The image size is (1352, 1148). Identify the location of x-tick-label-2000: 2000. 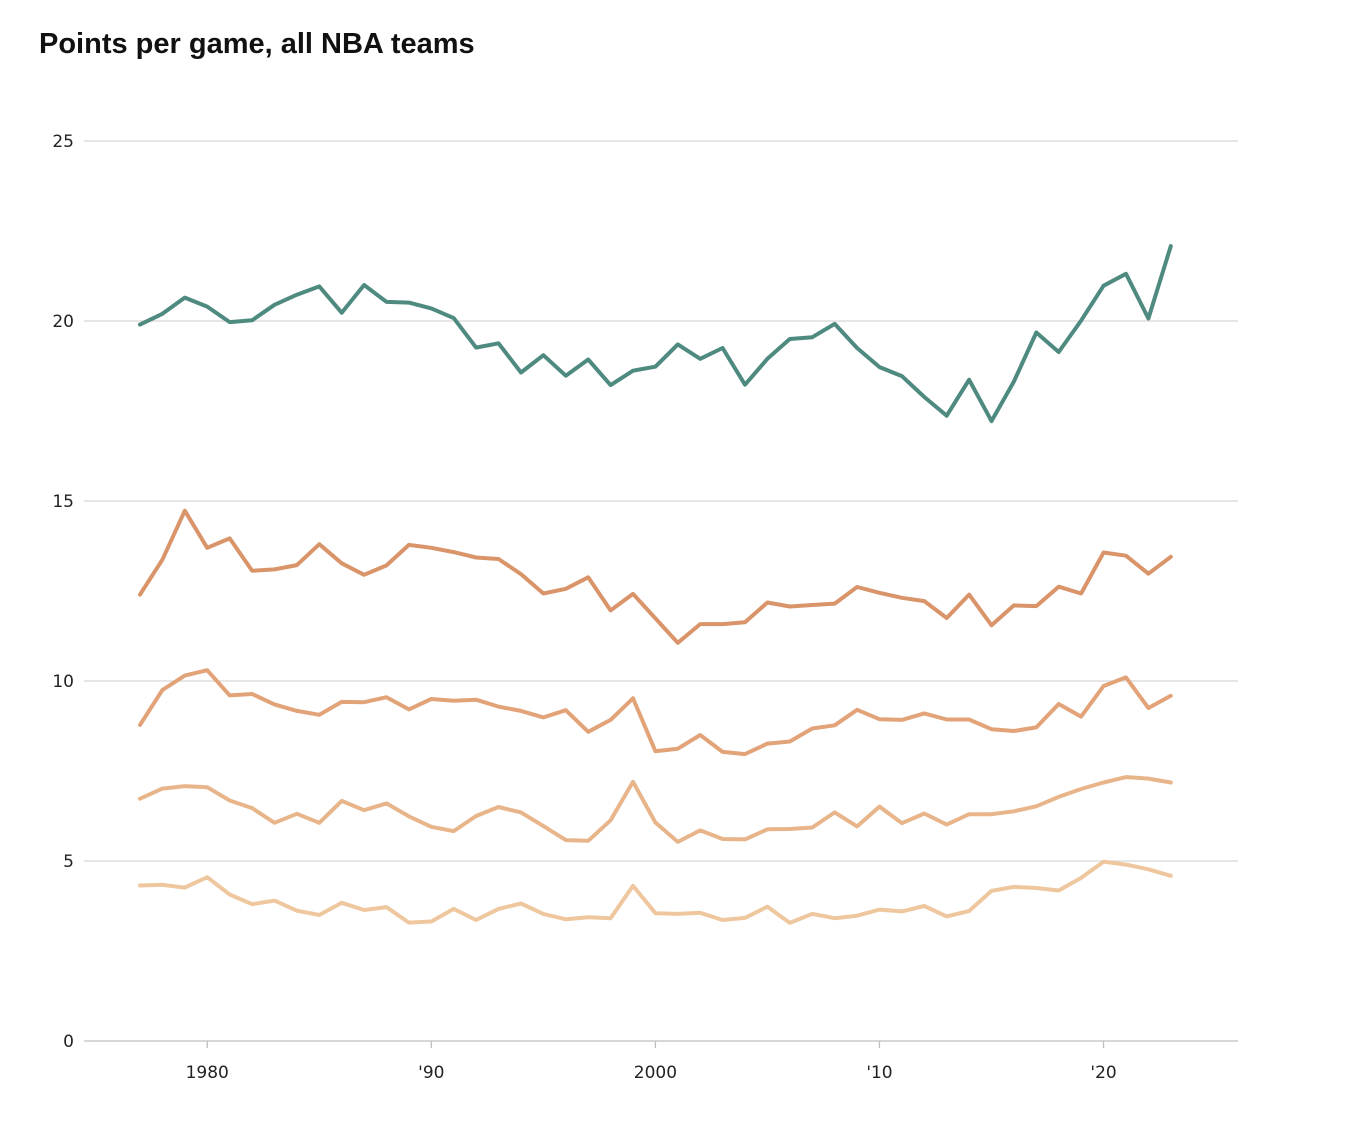
(655, 1073).